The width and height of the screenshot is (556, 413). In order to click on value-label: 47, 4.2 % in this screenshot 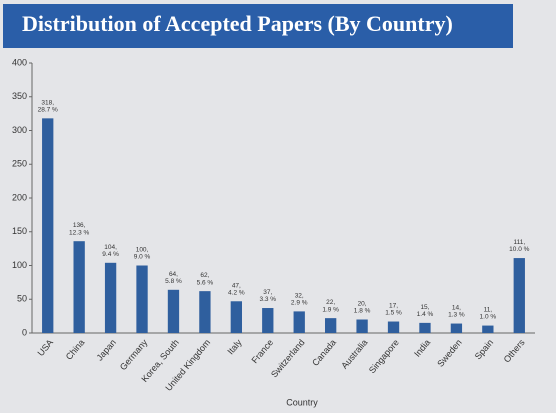, I will do `click(236, 289)`.